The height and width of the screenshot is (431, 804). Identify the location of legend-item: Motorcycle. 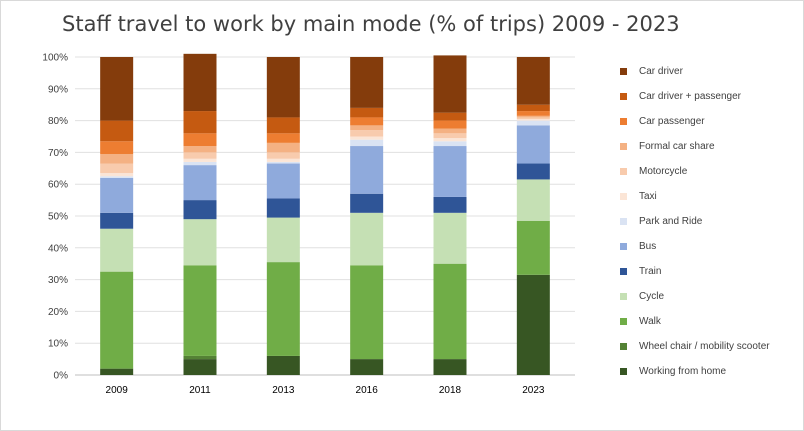
(653, 171).